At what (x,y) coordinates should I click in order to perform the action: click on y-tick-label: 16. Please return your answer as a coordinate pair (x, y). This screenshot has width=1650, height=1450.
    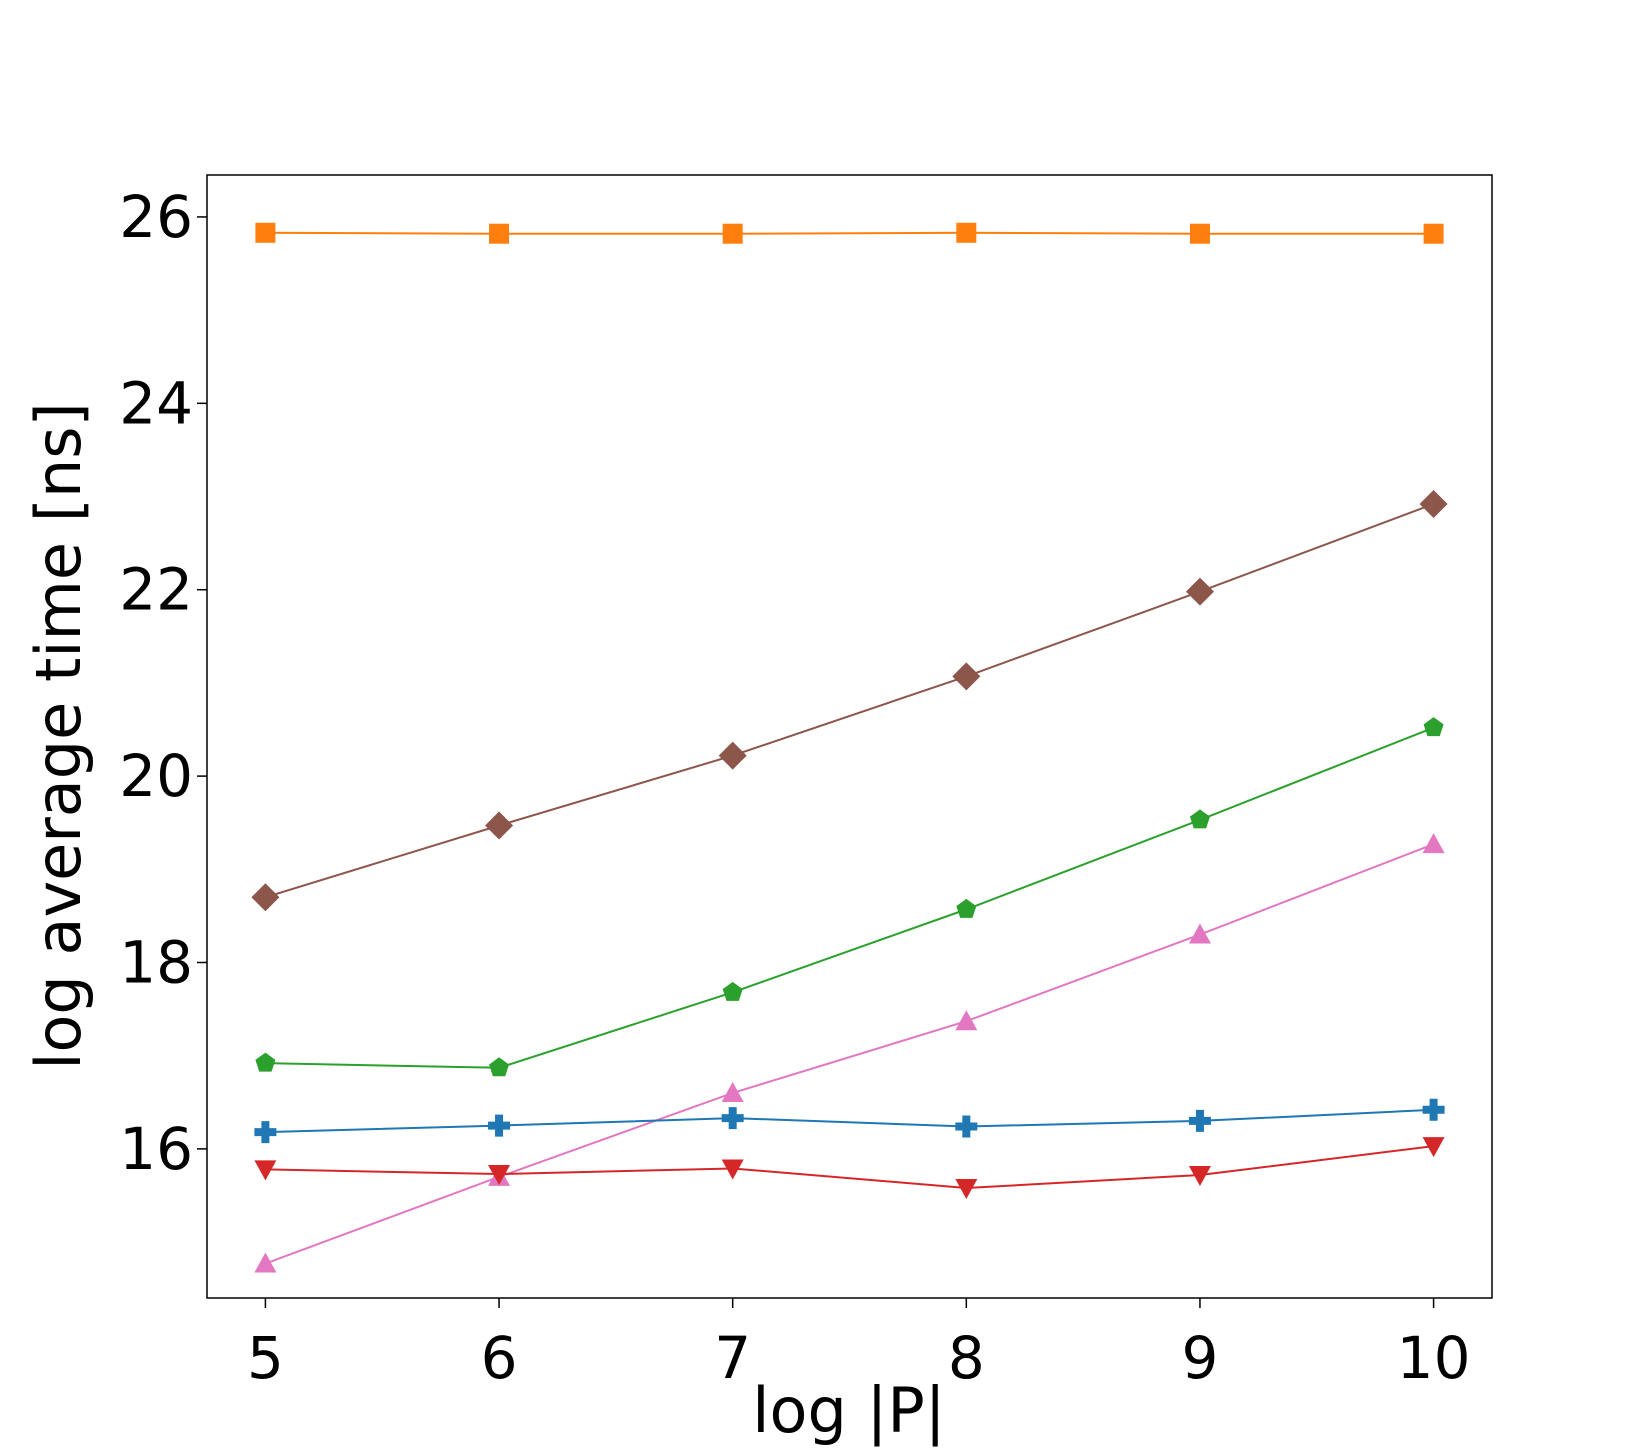
    Looking at the image, I should click on (156, 1149).